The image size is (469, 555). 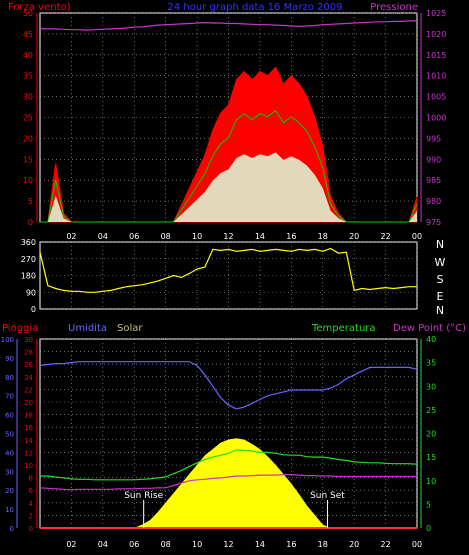 What do you see at coordinates (9, 359) in the screenshot?
I see `humidity-tick-label: 90` at bounding box center [9, 359].